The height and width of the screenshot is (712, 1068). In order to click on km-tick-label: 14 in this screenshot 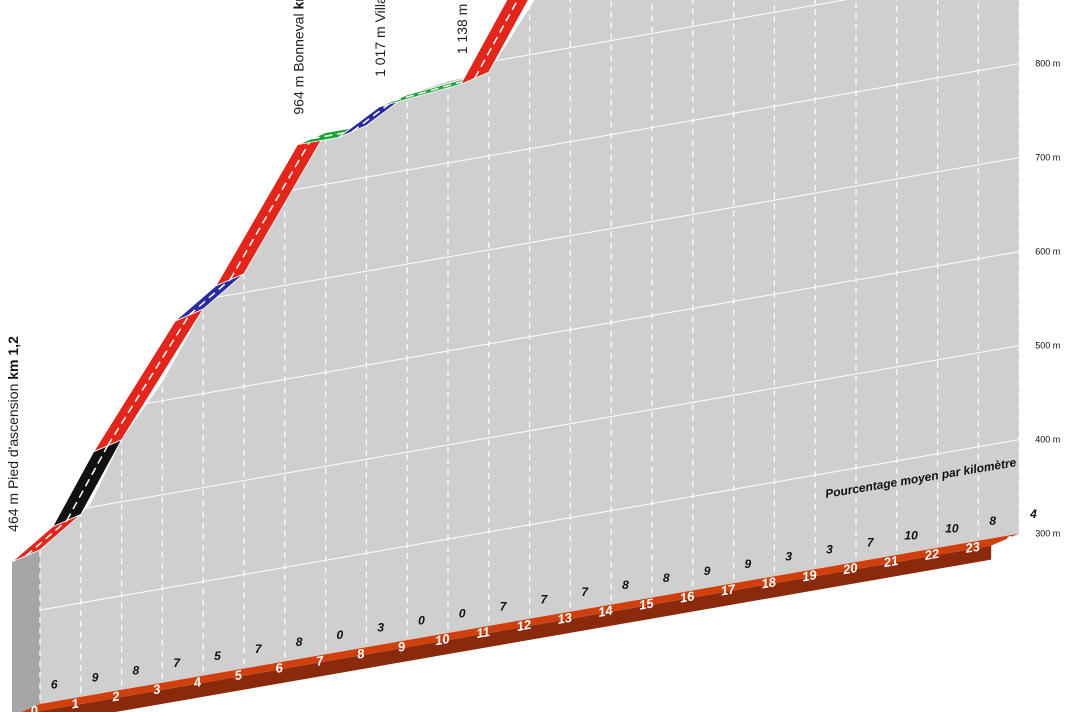, I will do `click(606, 610)`.